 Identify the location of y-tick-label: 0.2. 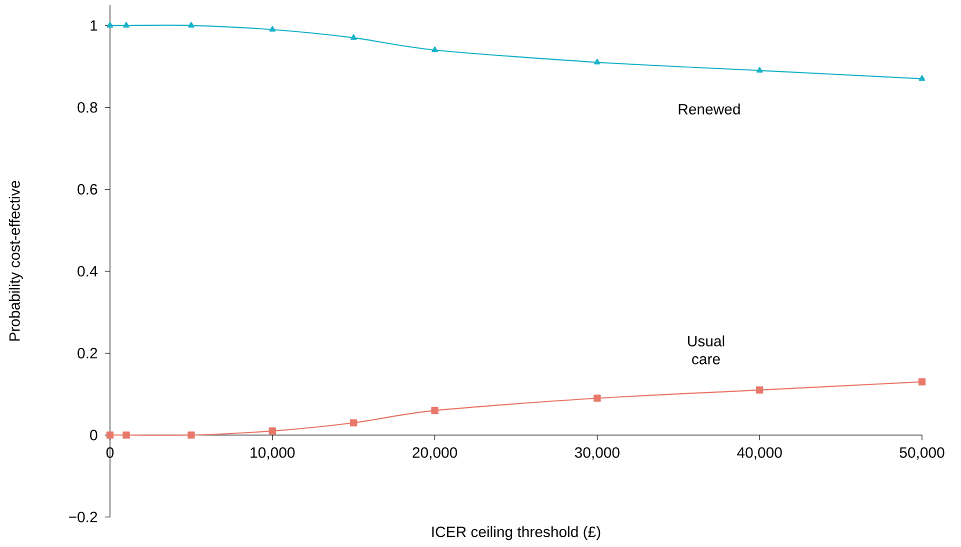
(88, 353).